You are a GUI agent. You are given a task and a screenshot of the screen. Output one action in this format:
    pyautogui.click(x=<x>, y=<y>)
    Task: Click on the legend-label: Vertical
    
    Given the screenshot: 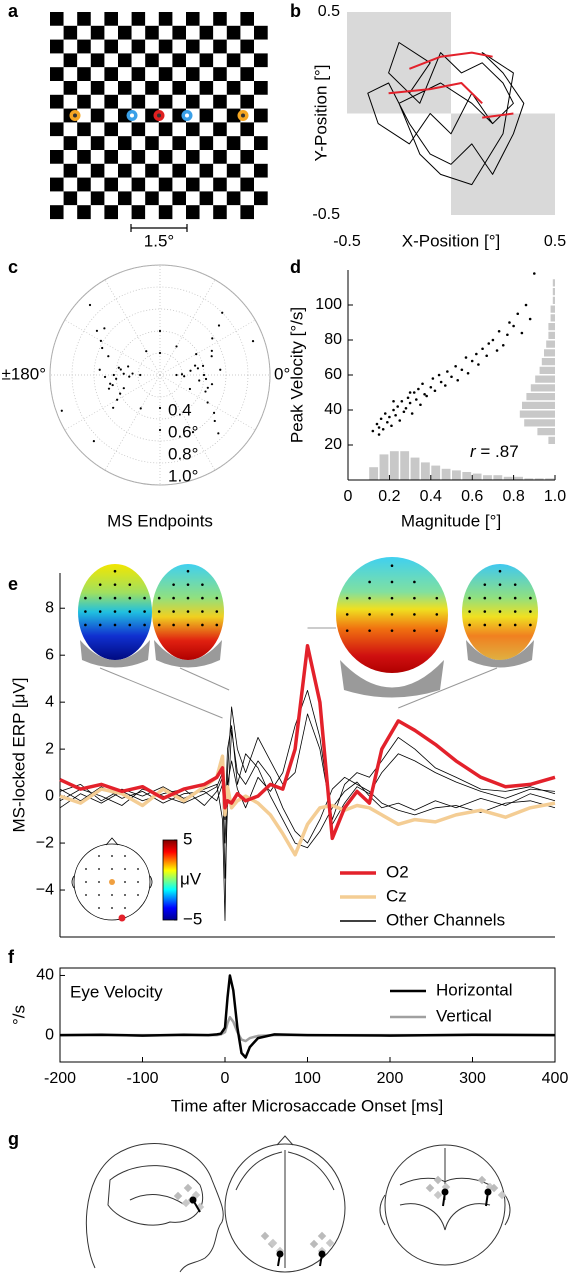 What is the action you would take?
    pyautogui.click(x=464, y=1015)
    